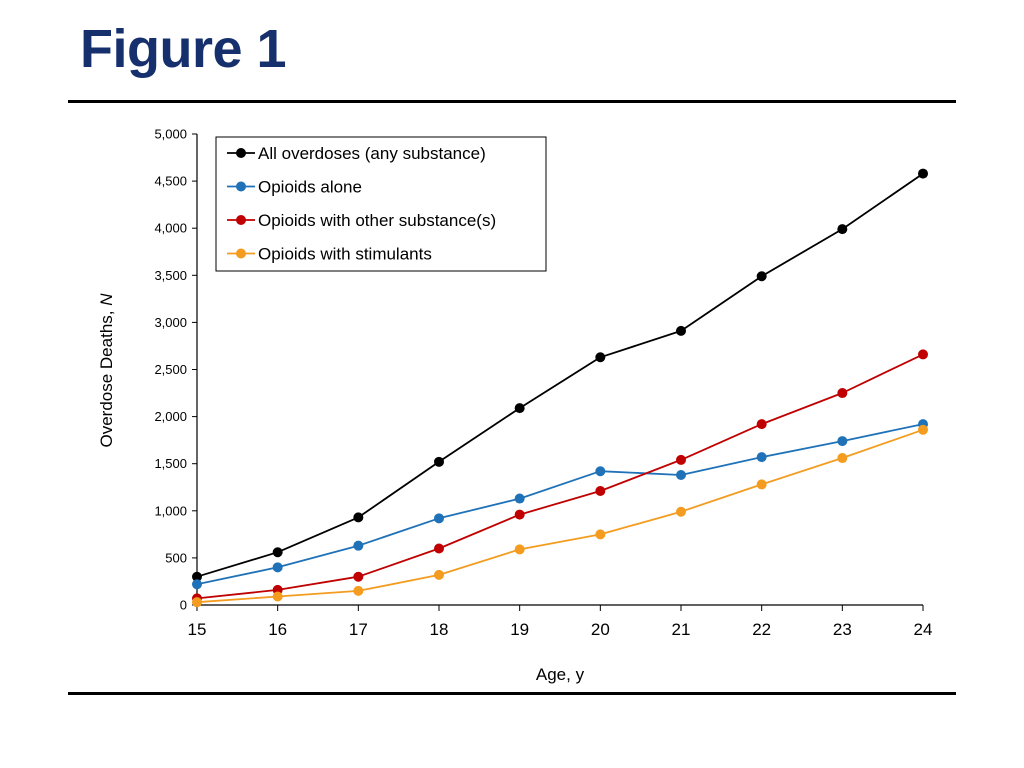 This screenshot has width=1024, height=768. I want to click on y-tick-label: 4,500, so click(170, 181).